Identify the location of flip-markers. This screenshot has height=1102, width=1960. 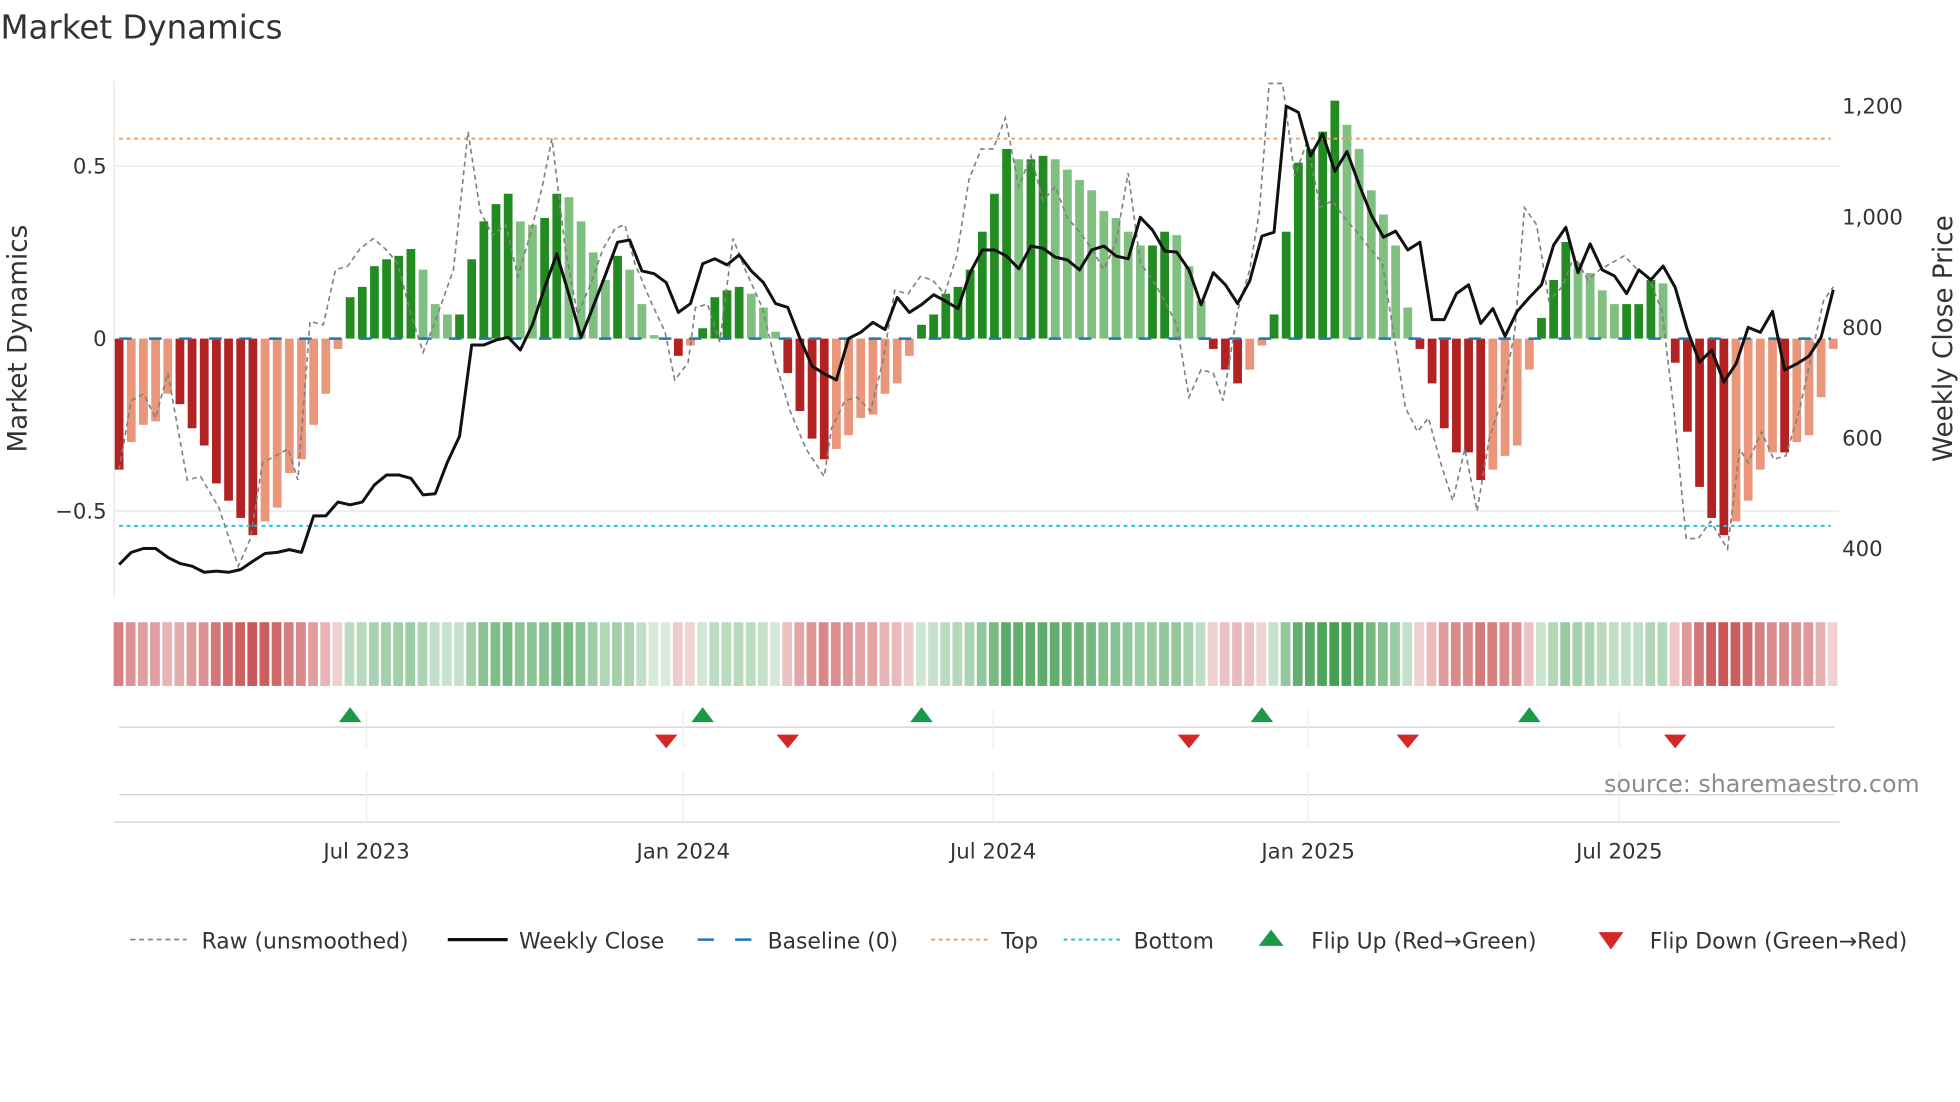
(1012, 728).